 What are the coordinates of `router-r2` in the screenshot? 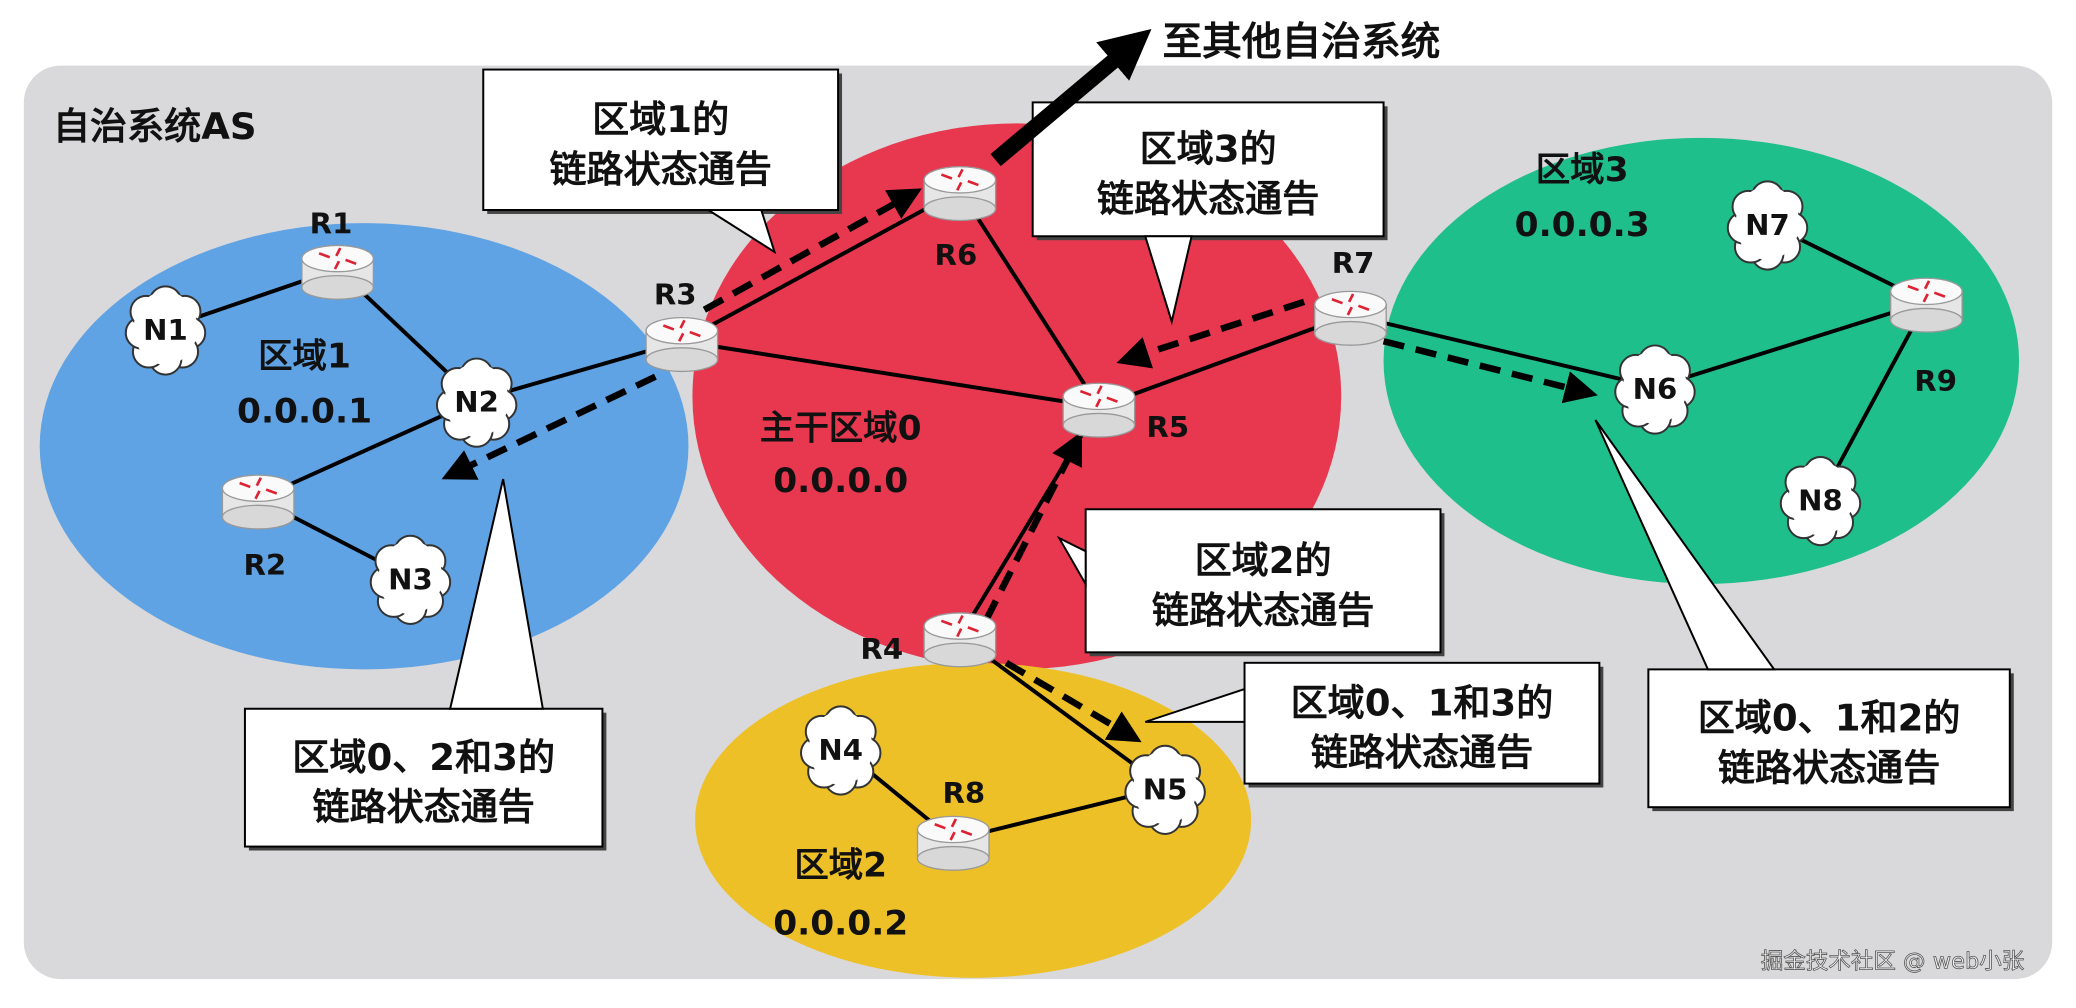 It's located at (258, 502).